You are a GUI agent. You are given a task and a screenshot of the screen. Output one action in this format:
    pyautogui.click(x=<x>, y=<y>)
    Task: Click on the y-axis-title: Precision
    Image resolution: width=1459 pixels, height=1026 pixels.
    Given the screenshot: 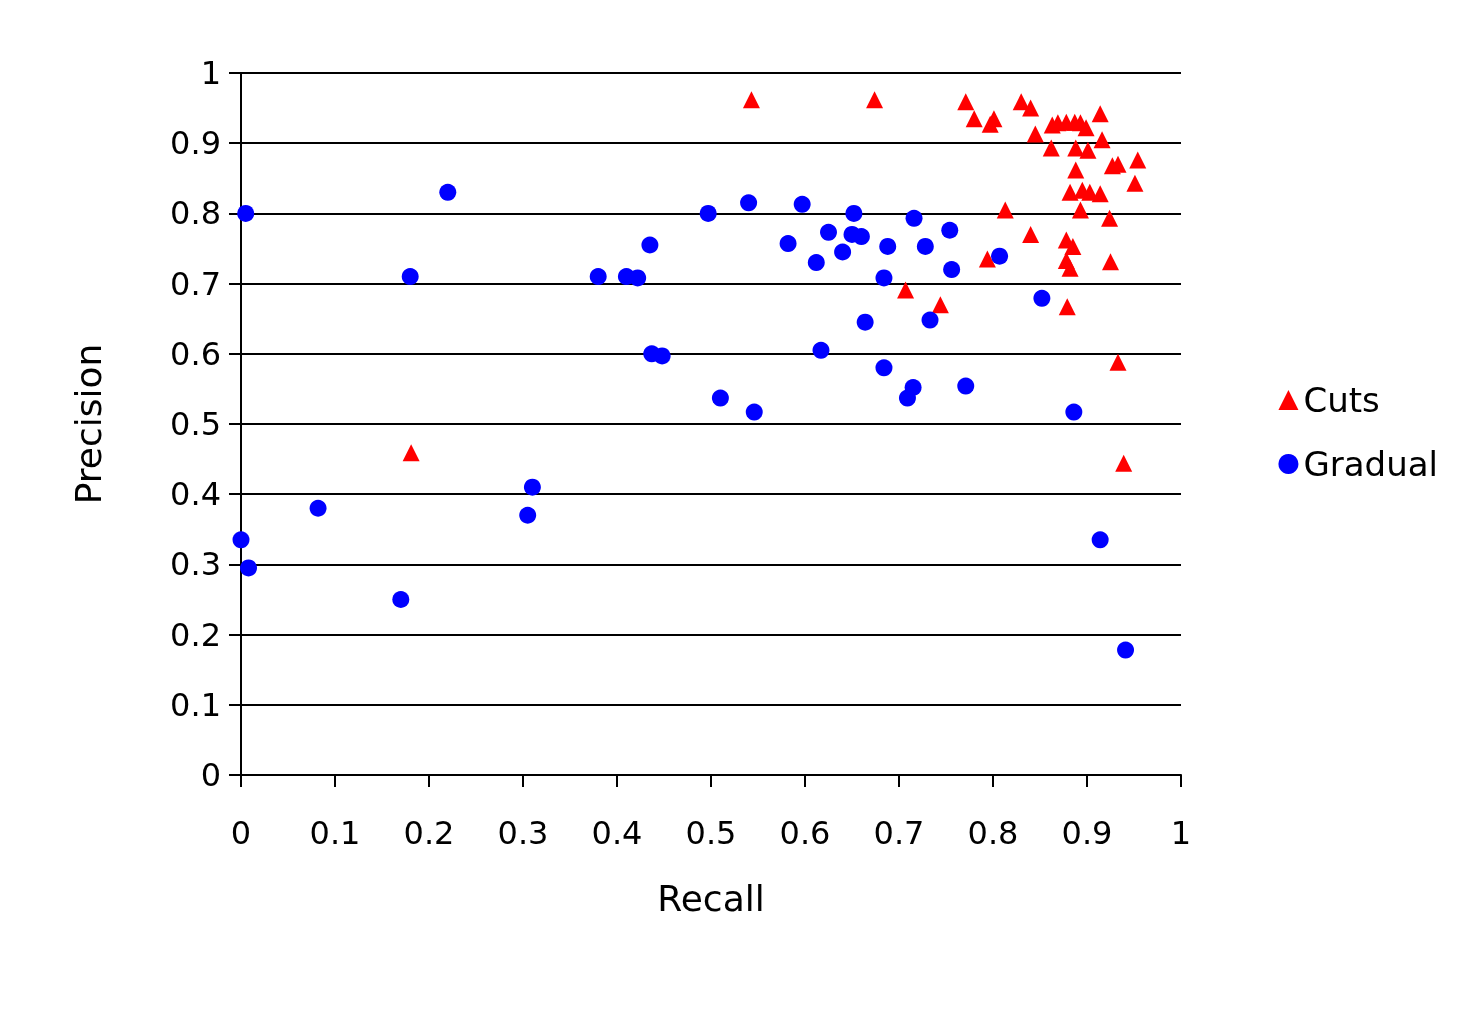 What is the action you would take?
    pyautogui.click(x=88, y=424)
    